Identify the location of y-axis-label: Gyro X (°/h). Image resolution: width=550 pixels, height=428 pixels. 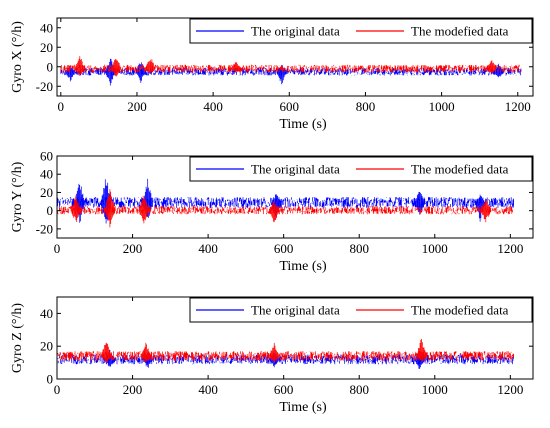
(17, 57).